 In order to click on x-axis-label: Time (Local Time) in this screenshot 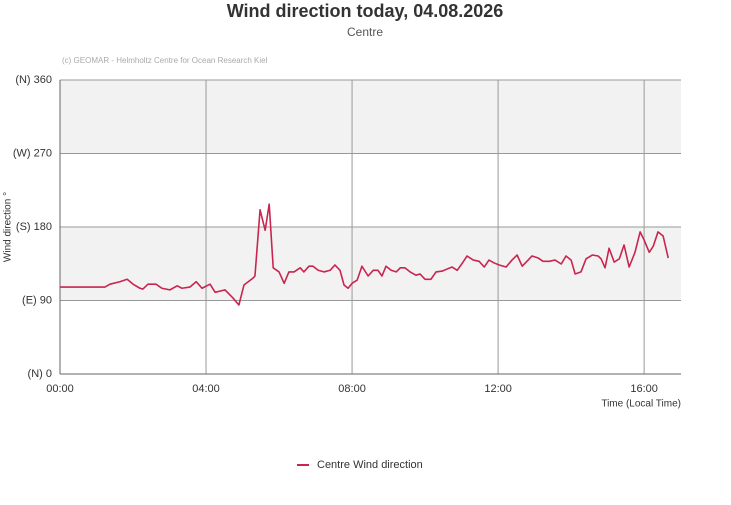, I will do `click(641, 404)`.